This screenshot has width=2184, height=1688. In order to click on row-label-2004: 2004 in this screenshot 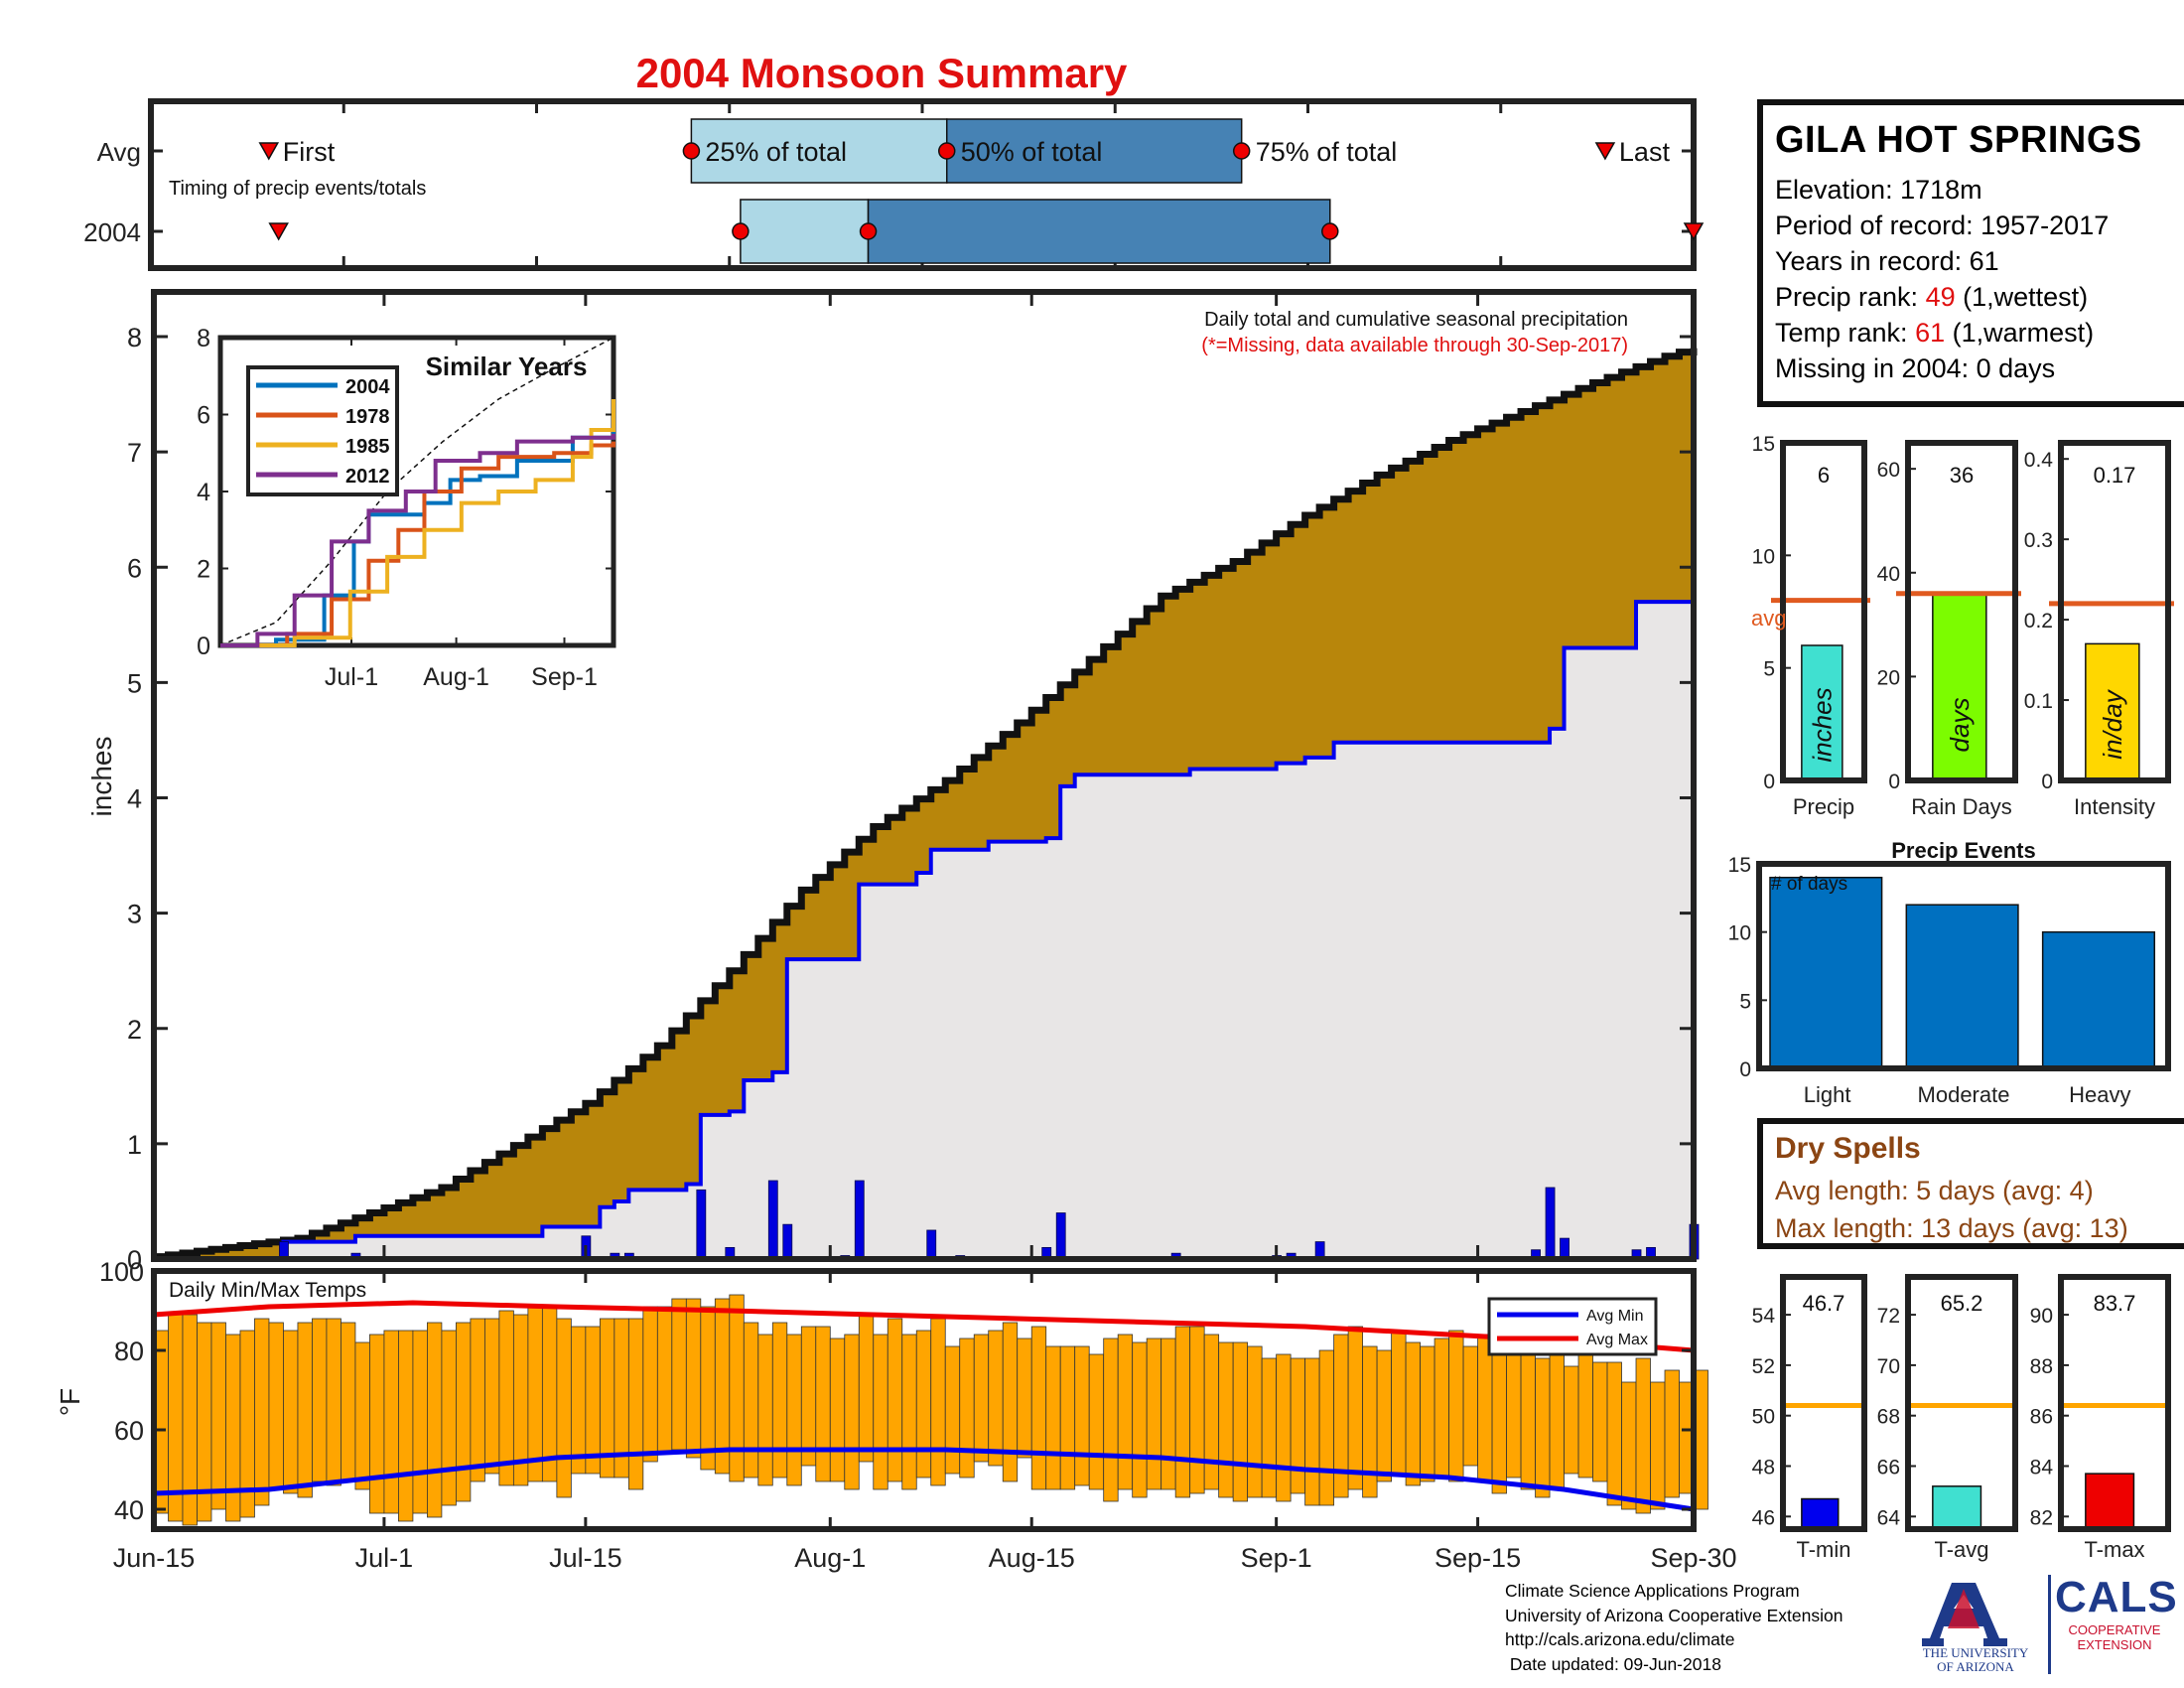, I will do `click(112, 232)`.